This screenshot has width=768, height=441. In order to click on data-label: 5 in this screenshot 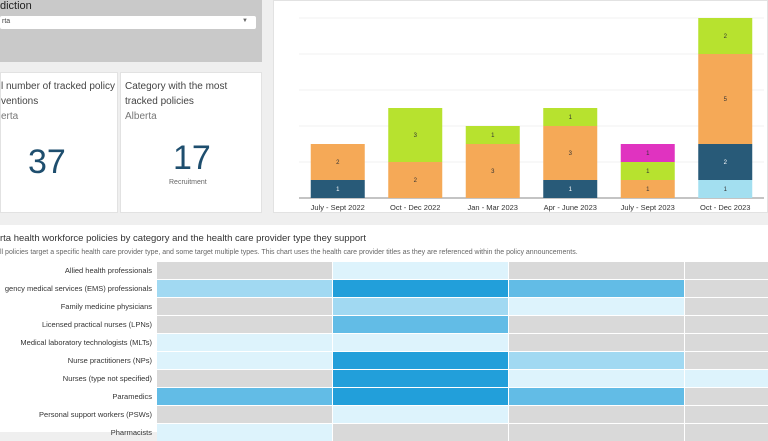, I will do `click(726, 100)`.